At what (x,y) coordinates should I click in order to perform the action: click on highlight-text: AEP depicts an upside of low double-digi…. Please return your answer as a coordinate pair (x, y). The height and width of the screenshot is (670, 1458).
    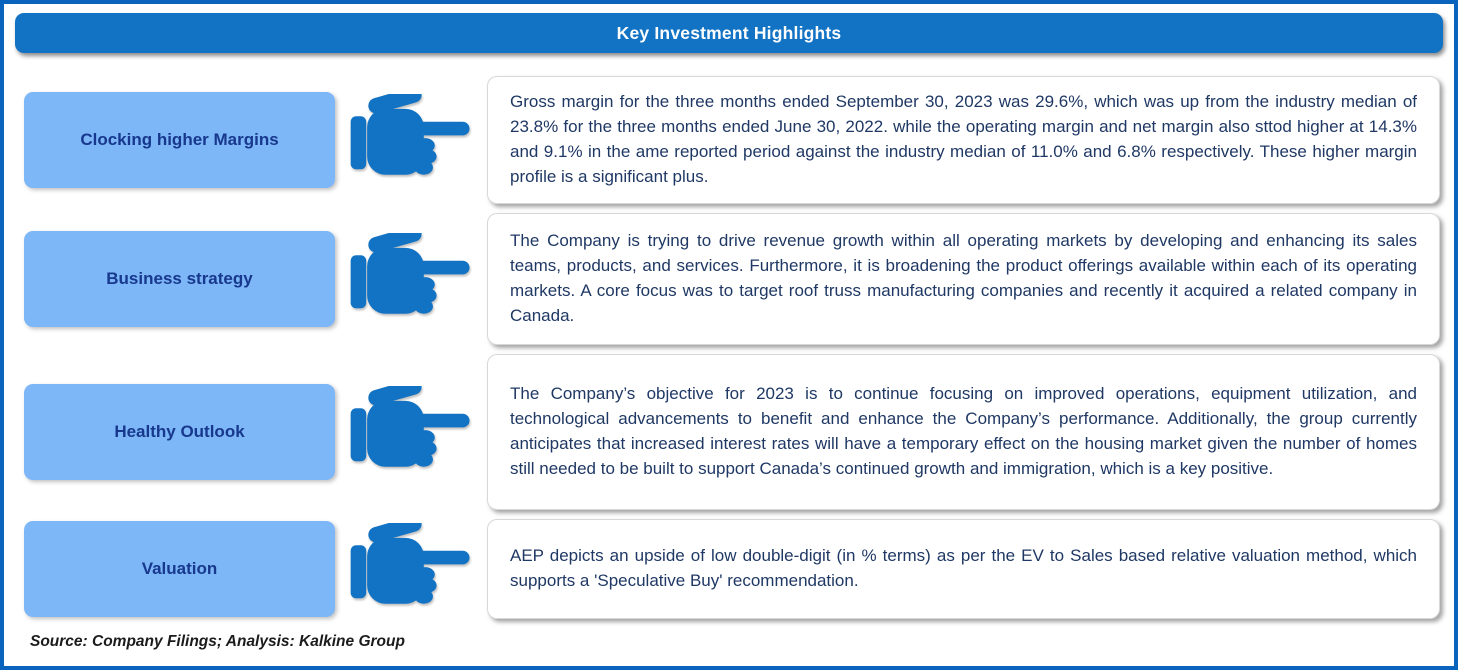
    Looking at the image, I should click on (963, 568).